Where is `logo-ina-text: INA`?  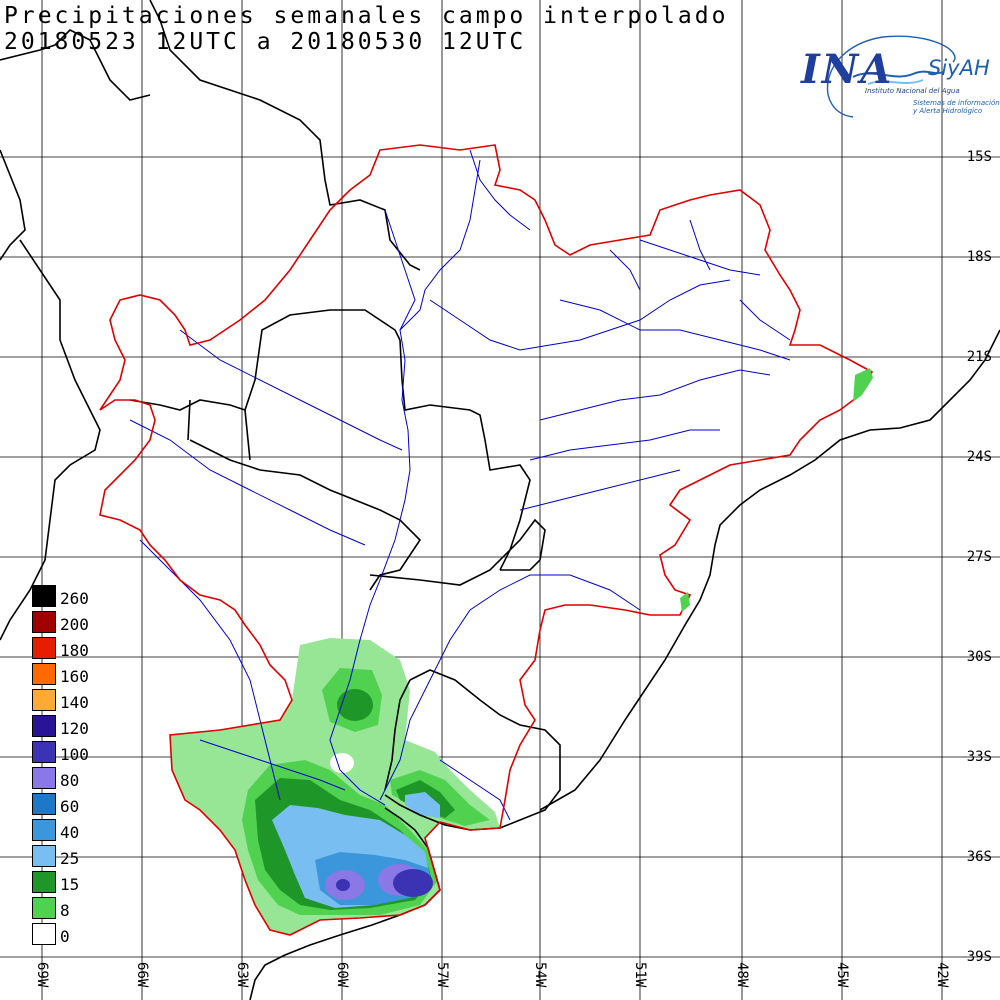 logo-ina-text: INA is located at coordinates (847, 69).